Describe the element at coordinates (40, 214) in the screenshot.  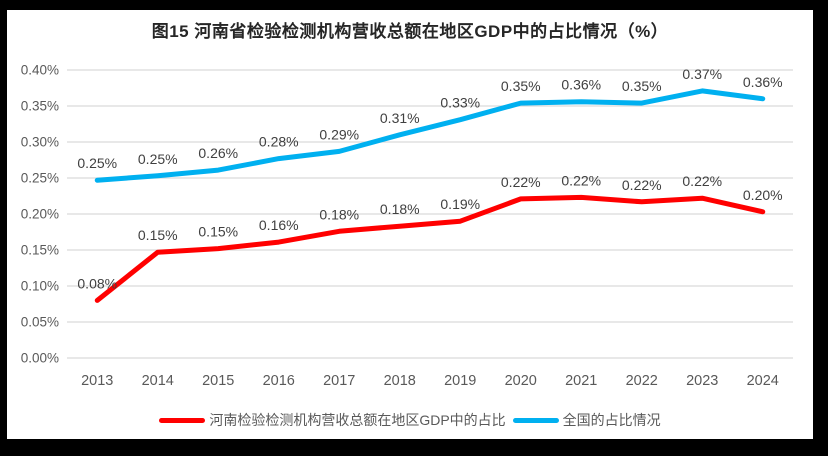
I see `y-tick-label: 0.20%` at that location.